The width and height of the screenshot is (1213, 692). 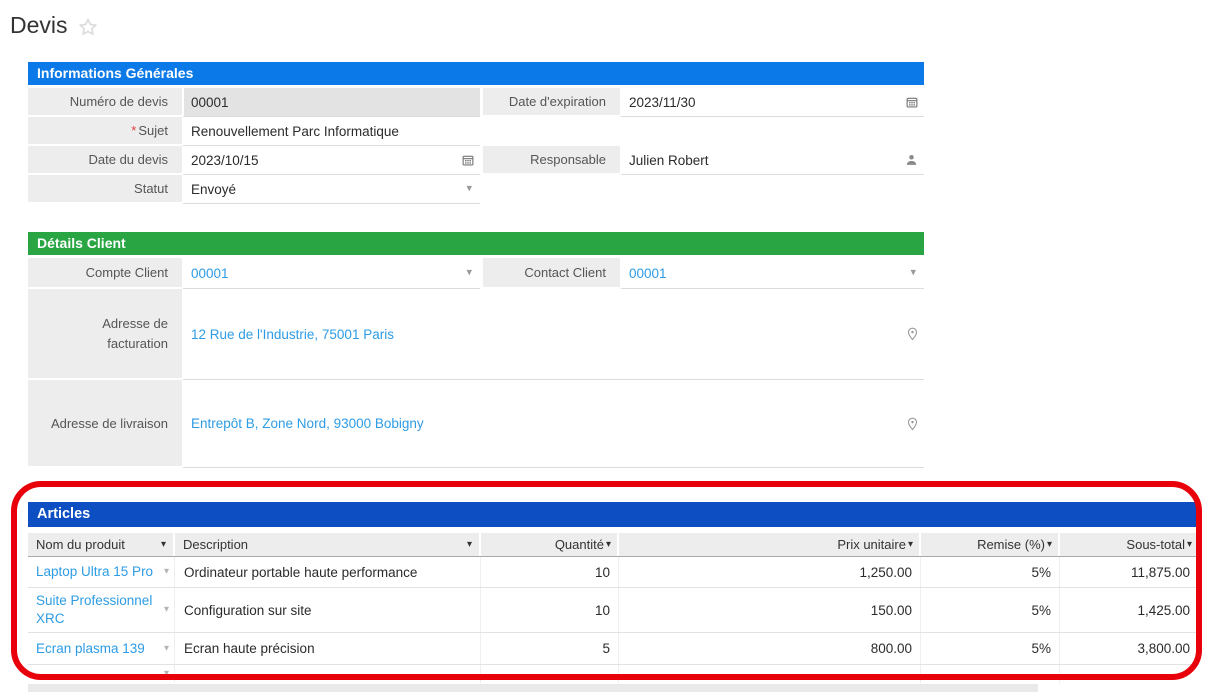 I want to click on field-value-contact-client: 00001 ▾, so click(x=772, y=273).